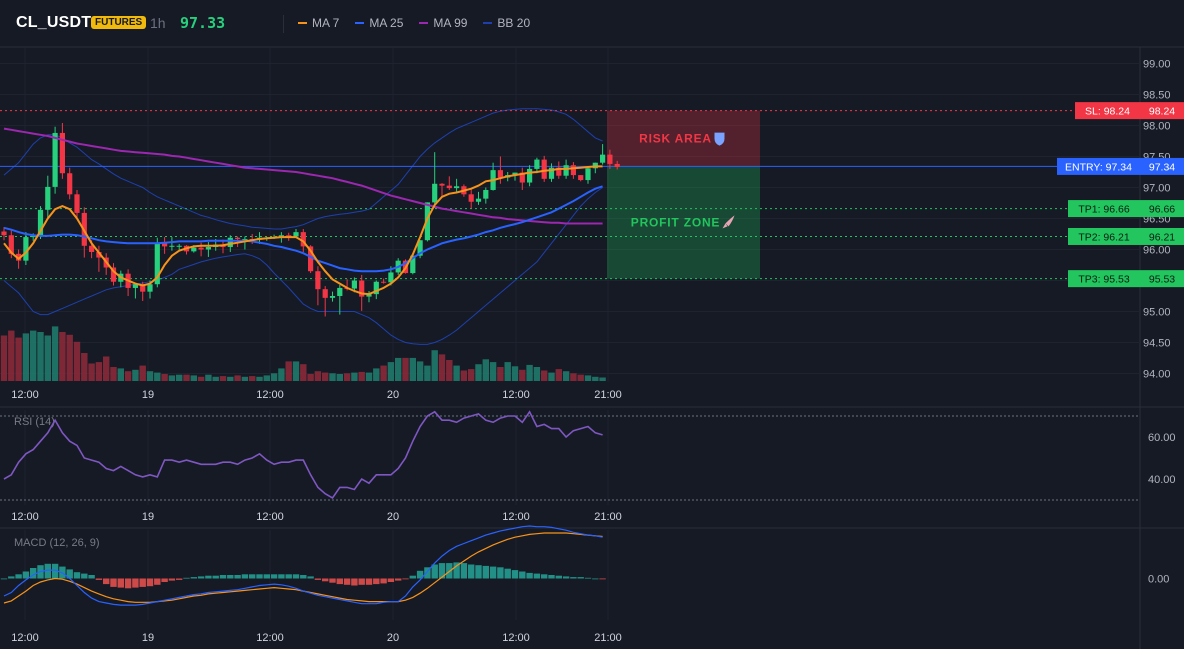 This screenshot has width=1184, height=649. Describe the element at coordinates (1157, 96) in the screenshot. I see `y-tick-label: 98.50` at that location.